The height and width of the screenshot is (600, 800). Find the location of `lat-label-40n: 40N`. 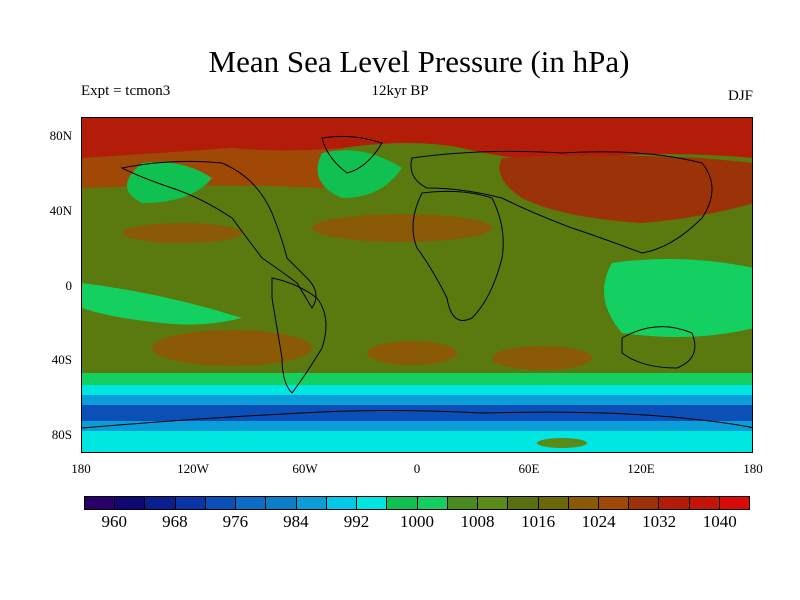

lat-label-40n: 40N is located at coordinates (60, 210).